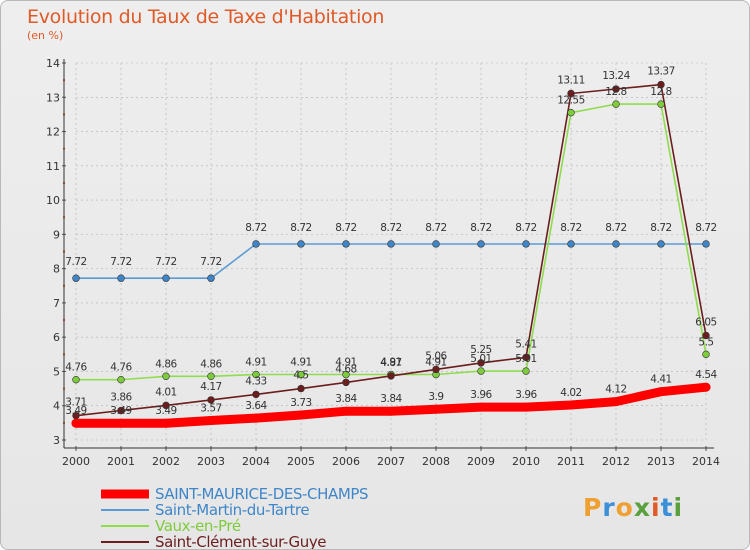  I want to click on y-tick-label: 8, so click(56, 269).